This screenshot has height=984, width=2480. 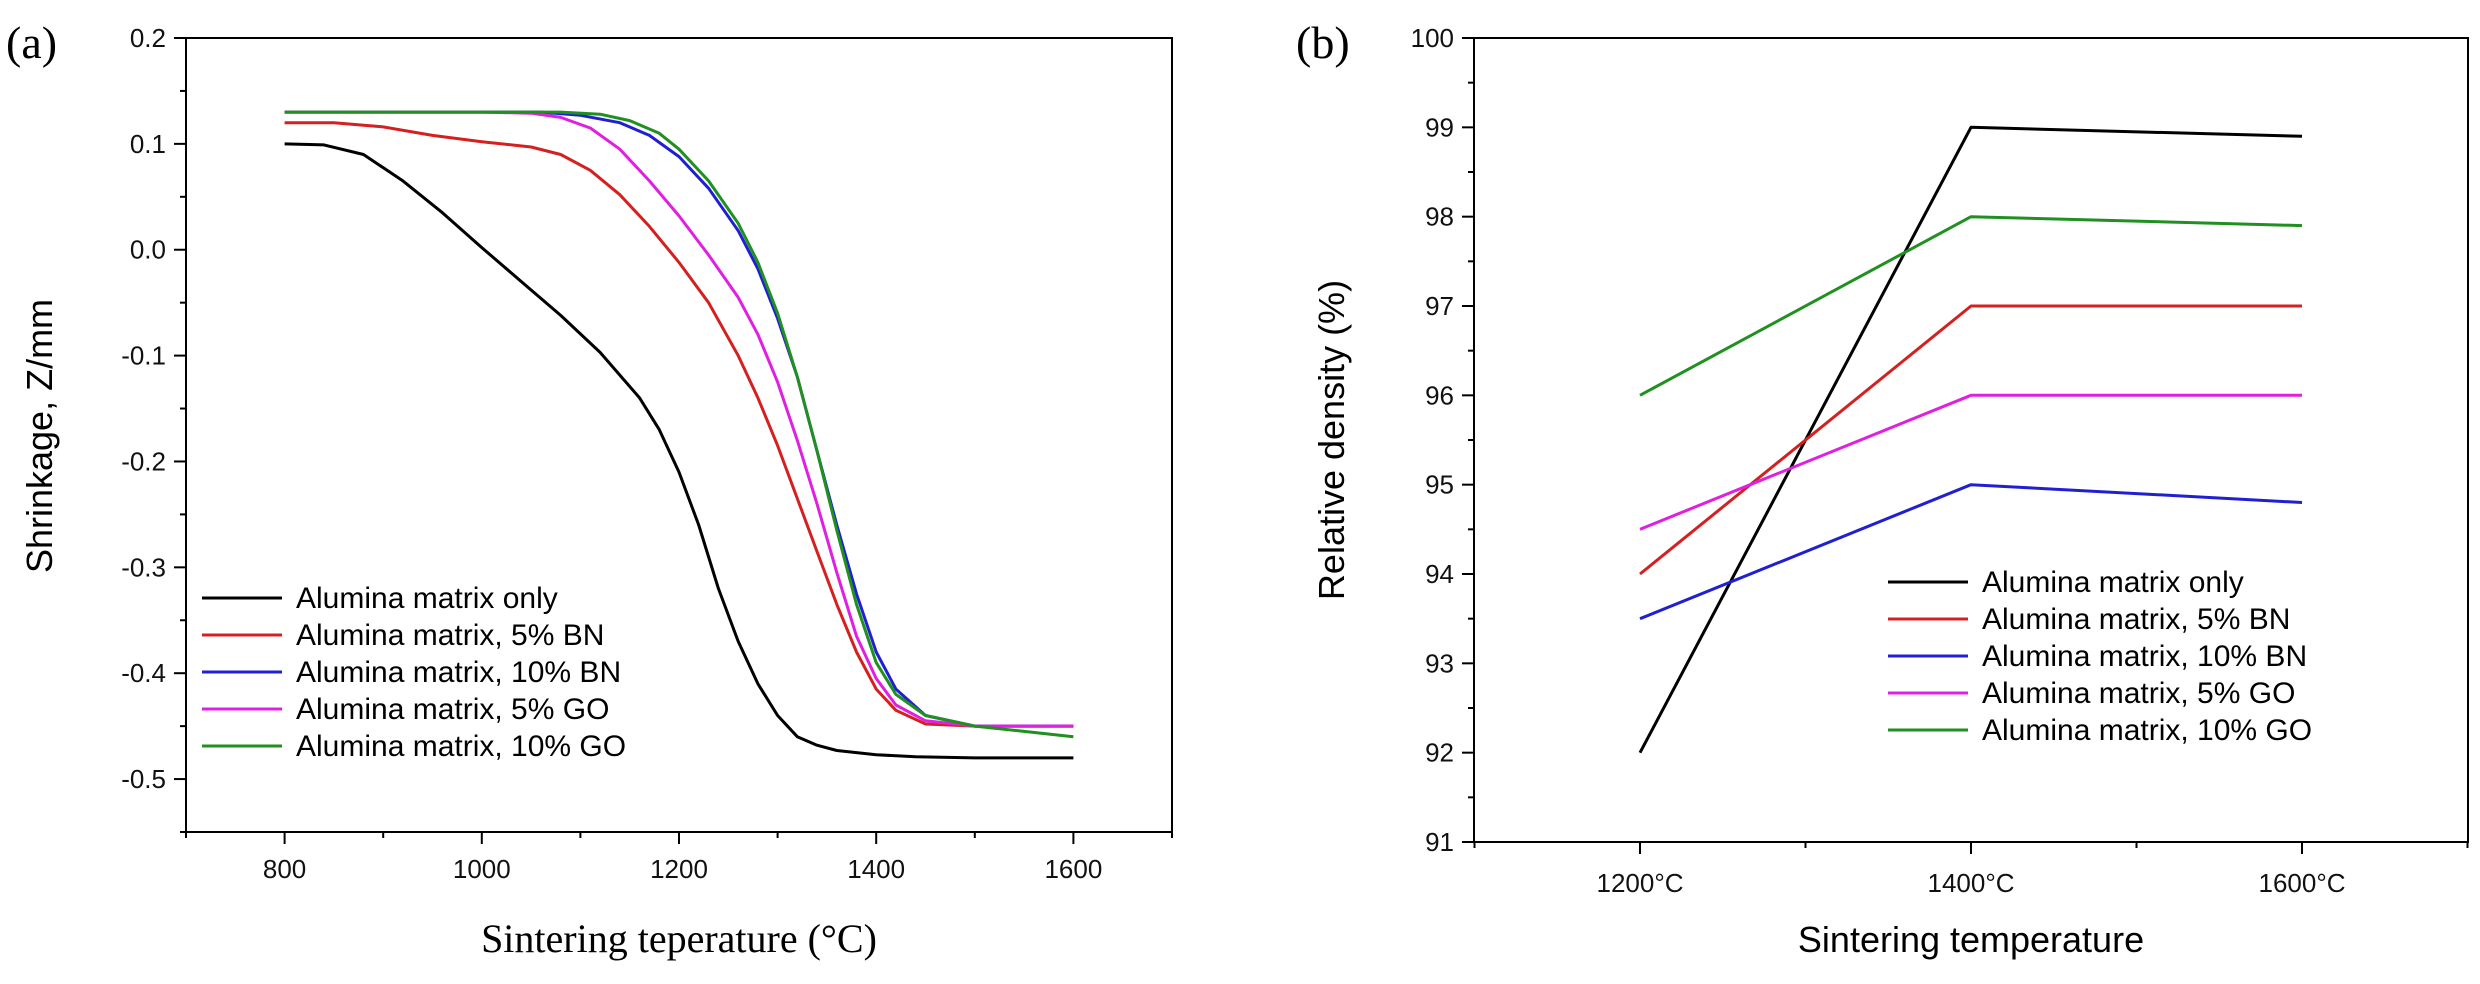 What do you see at coordinates (876, 869) in the screenshot?
I see `x-tick-label: 1400` at bounding box center [876, 869].